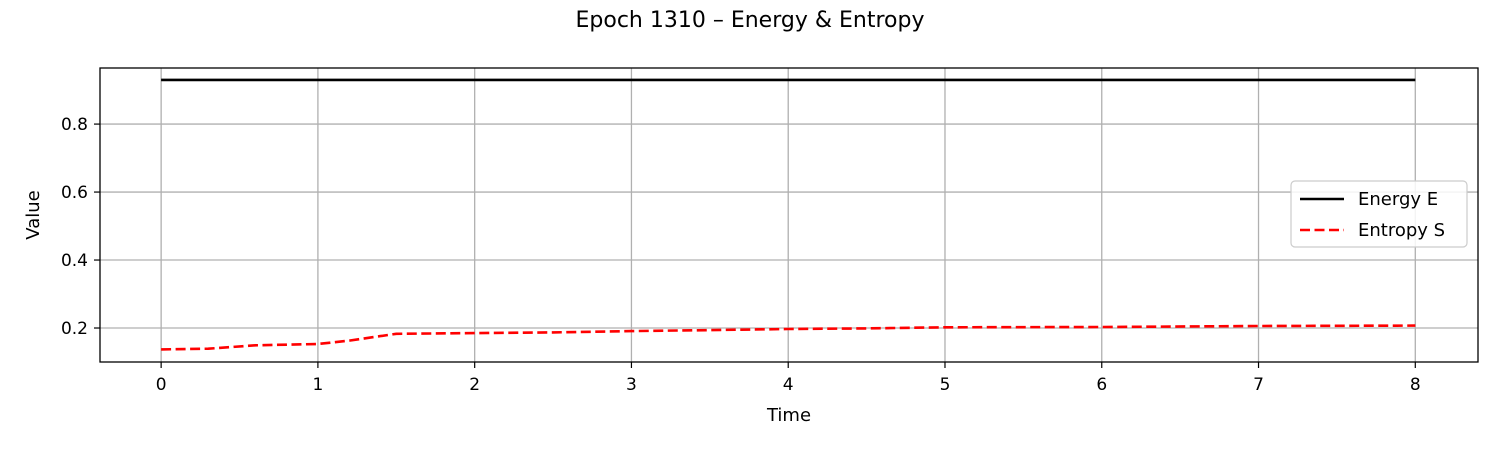 This screenshot has width=1500, height=450. I want to click on legend-entry-1: Entropy S, so click(1401, 230).